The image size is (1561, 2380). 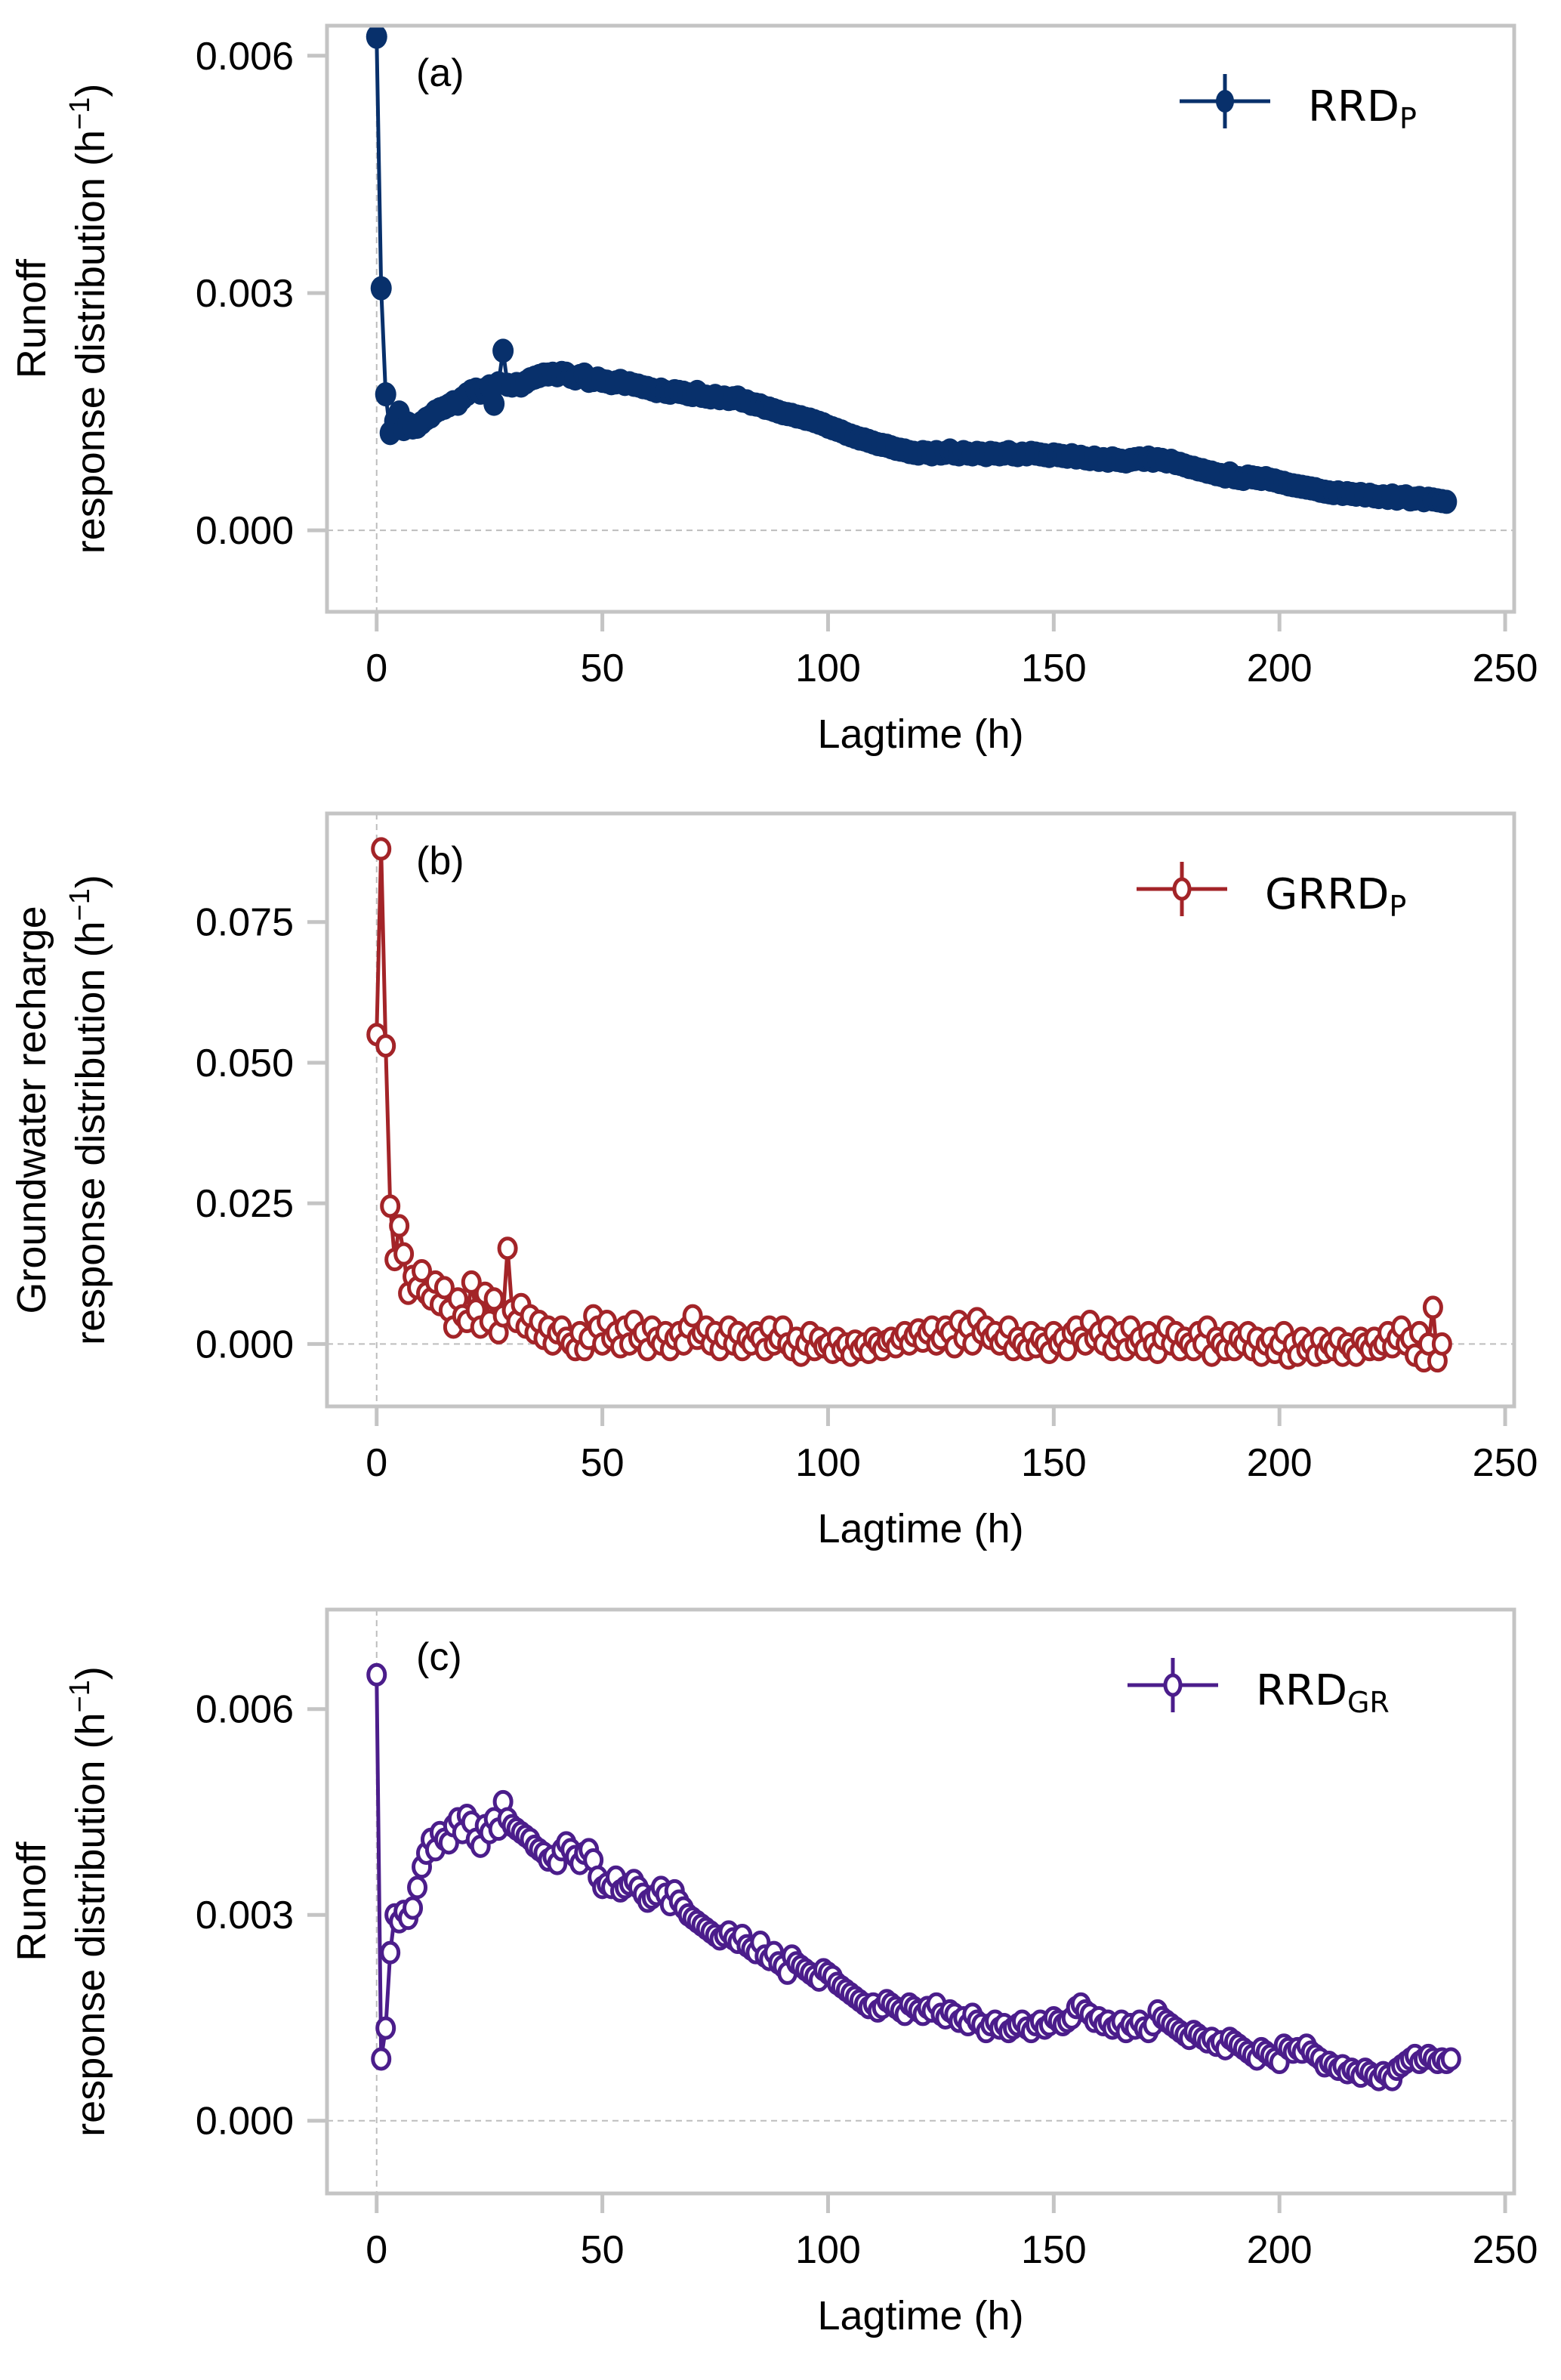 I want to click on series-line-GRRD_P, so click(x=909, y=1105).